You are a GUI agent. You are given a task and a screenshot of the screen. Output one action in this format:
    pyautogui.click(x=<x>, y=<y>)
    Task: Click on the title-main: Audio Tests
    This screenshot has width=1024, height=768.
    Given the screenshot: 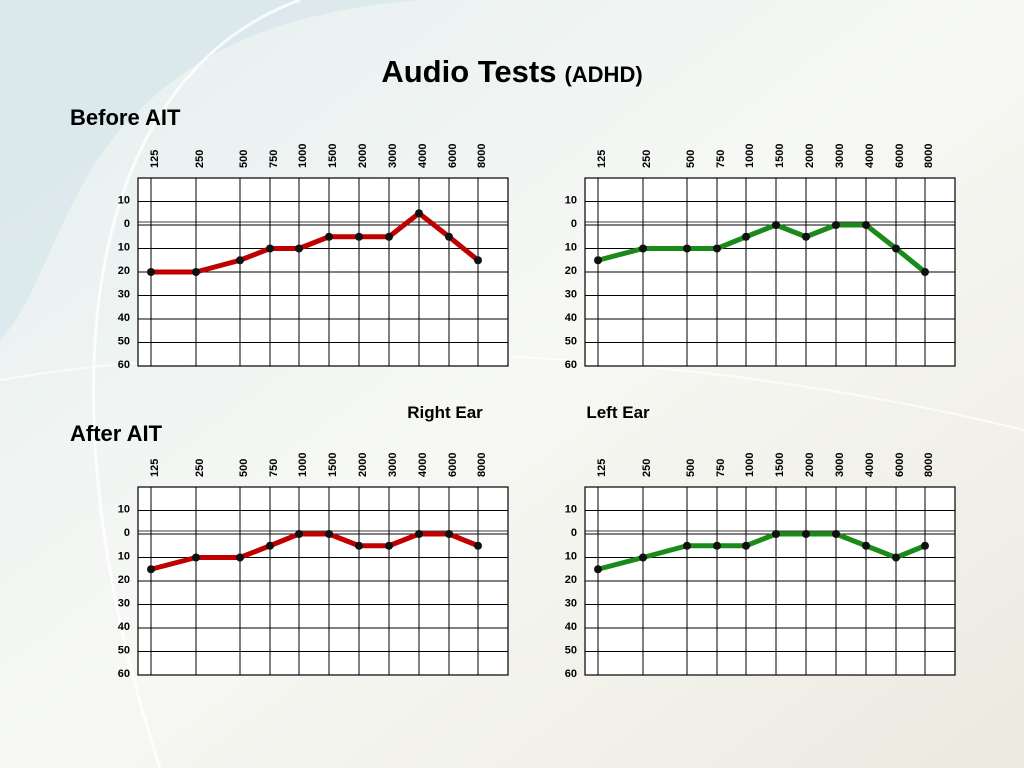 What is the action you would take?
    pyautogui.click(x=468, y=71)
    